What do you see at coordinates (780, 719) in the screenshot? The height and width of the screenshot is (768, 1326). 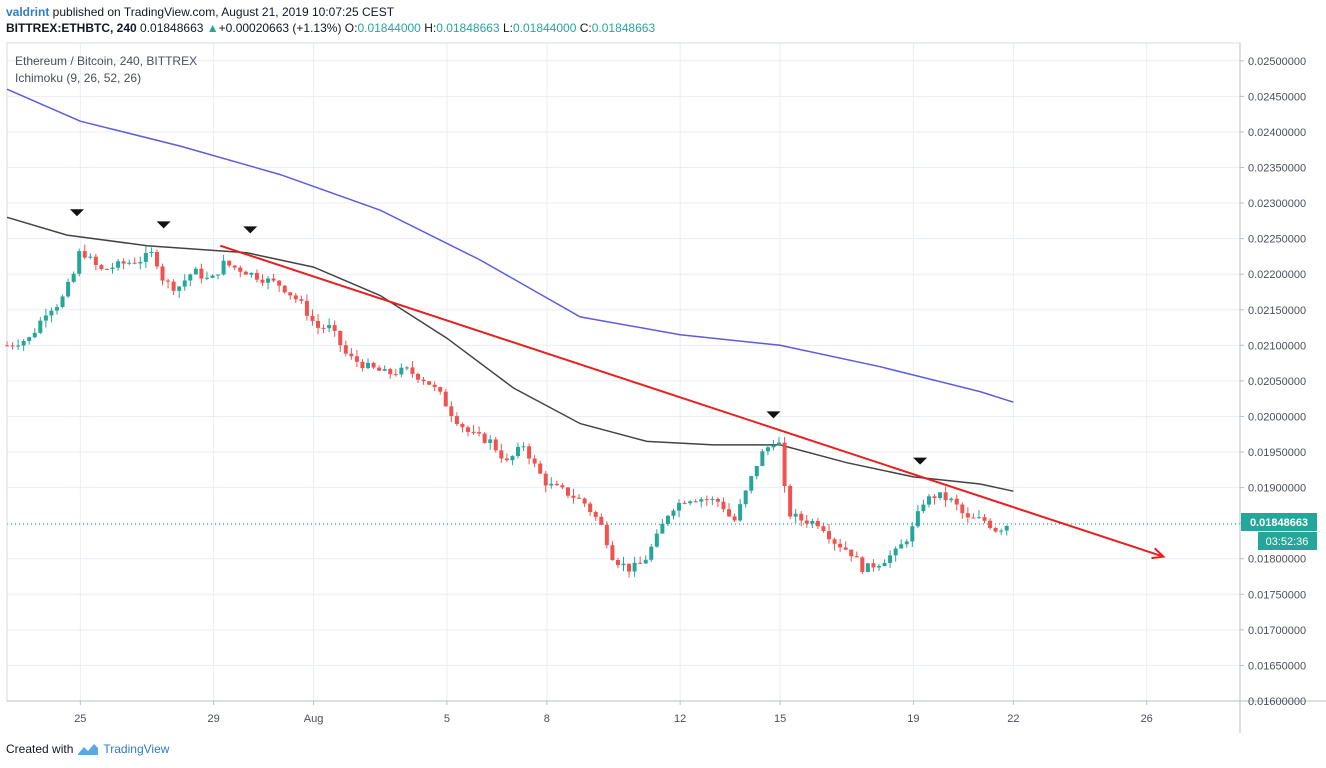 I see `time-tick-label: 15` at bounding box center [780, 719].